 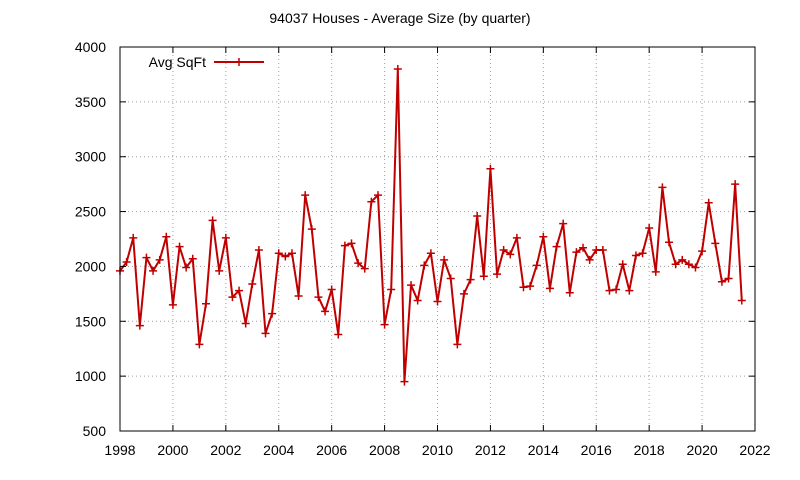 I want to click on y-tick-label: 4000, so click(x=90, y=47).